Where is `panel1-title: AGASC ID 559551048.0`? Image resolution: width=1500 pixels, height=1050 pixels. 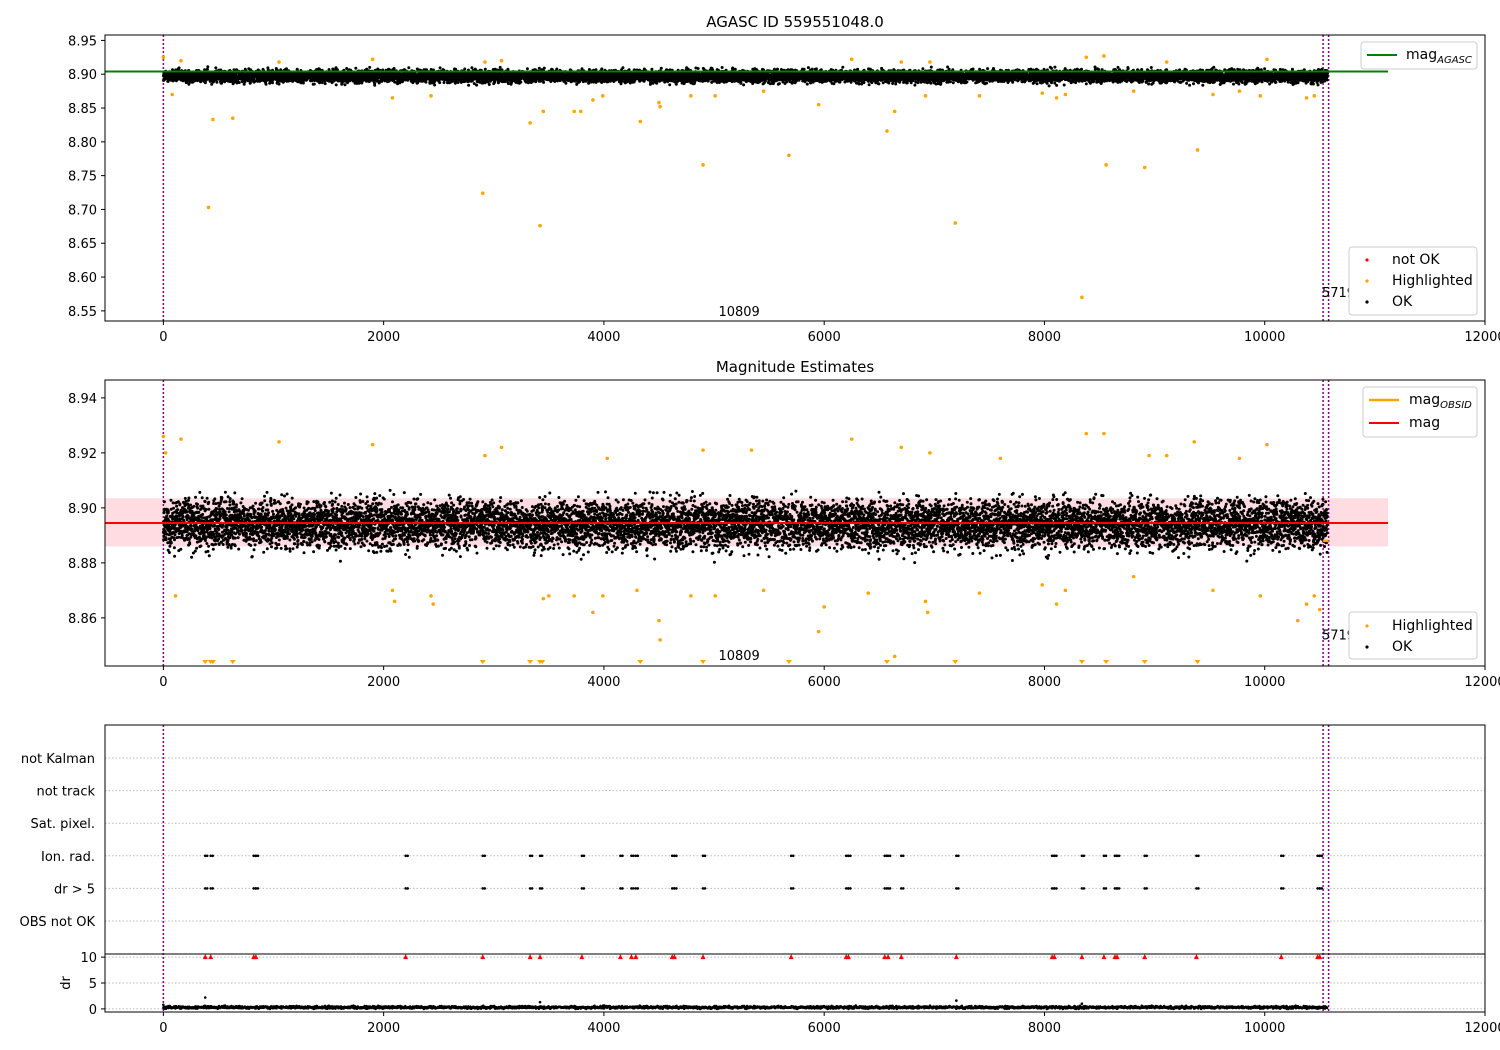
panel1-title: AGASC ID 559551048.0 is located at coordinates (795, 22).